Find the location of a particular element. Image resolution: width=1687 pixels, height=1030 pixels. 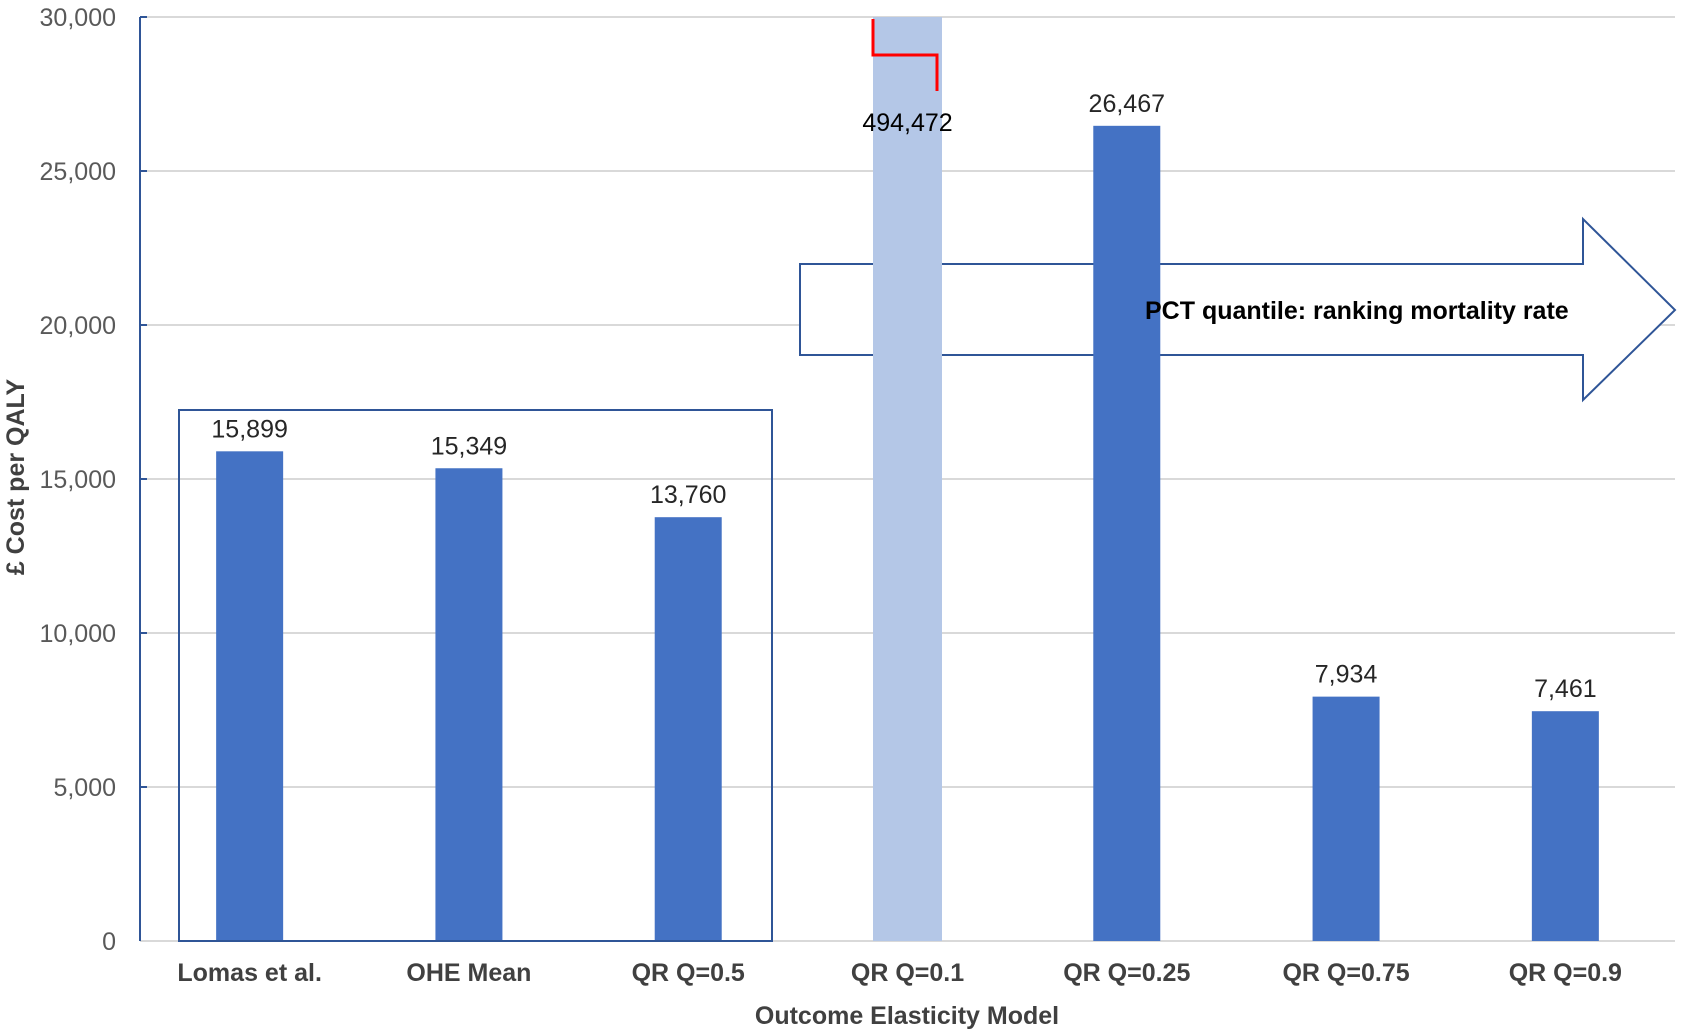

x-category-label: QR Q=0.25 is located at coordinates (1126, 973).